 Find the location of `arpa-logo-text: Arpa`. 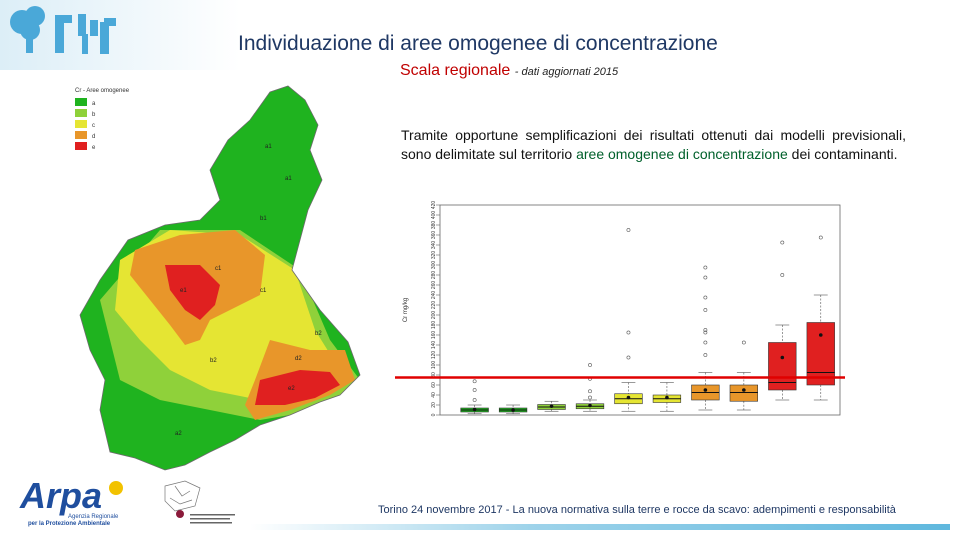

arpa-logo-text: Arpa is located at coordinates (60, 495).